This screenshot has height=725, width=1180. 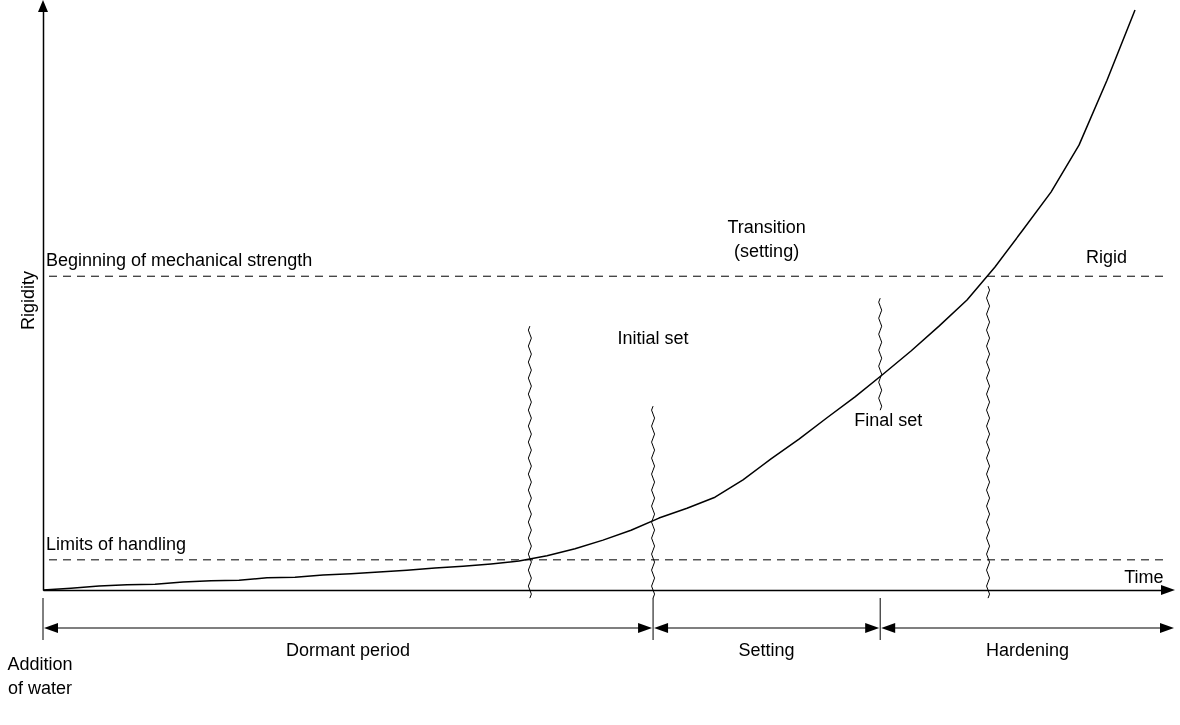 I want to click on annotation: Final set, so click(x=888, y=420).